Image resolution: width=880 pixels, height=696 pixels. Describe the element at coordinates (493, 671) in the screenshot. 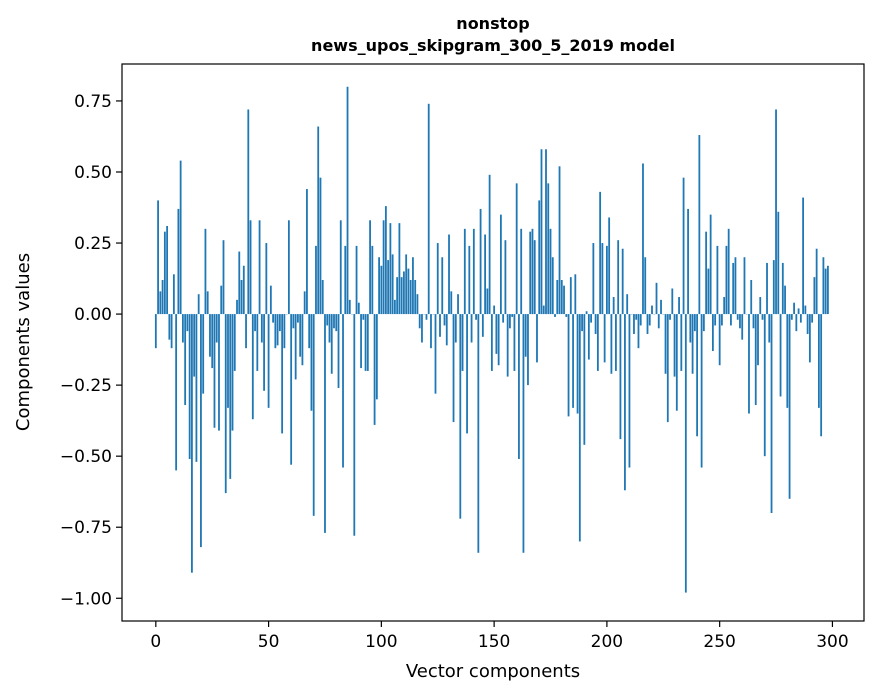

I see `x-axis-label: Vector components` at that location.